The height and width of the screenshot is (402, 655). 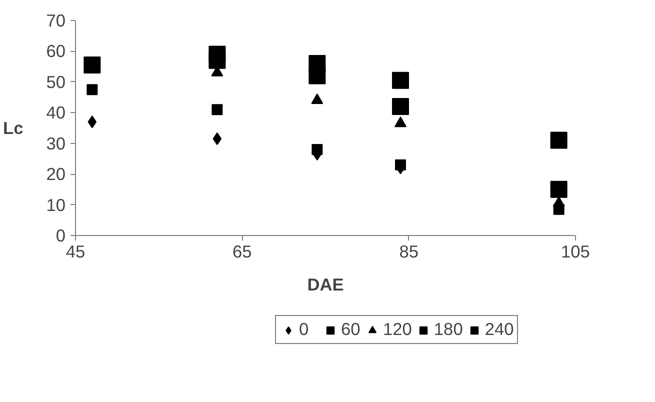 I want to click on y-tick-label: 0, so click(x=61, y=236).